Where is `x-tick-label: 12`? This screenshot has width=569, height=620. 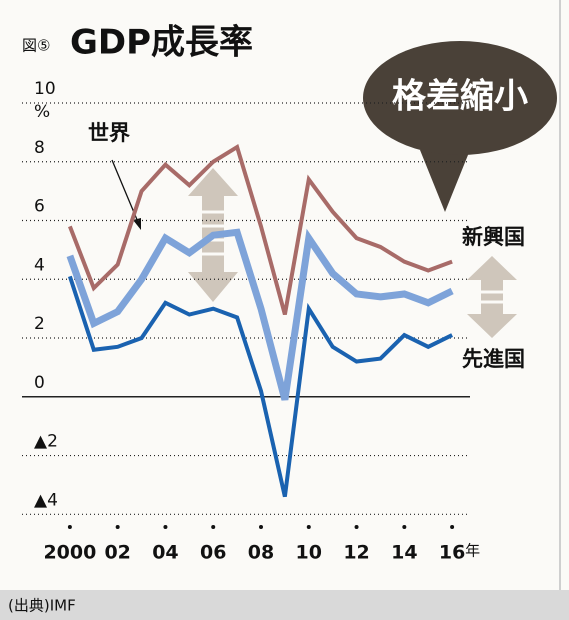
x-tick-label: 12 is located at coordinates (356, 553).